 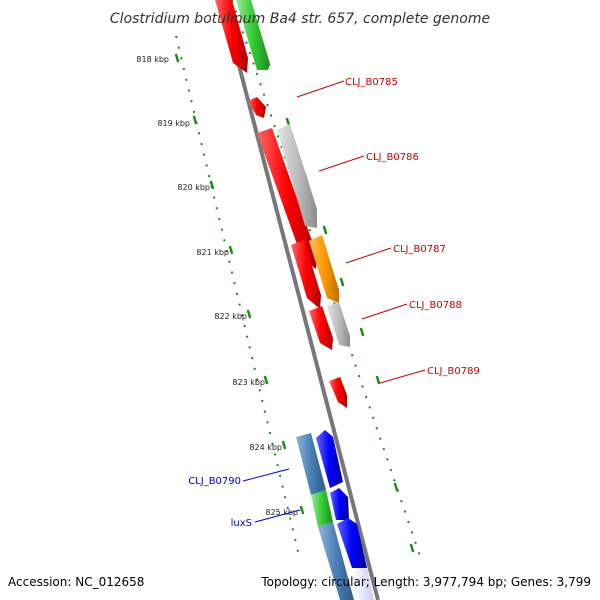 I want to click on kbp-label: 825 kbp, so click(x=281, y=512).